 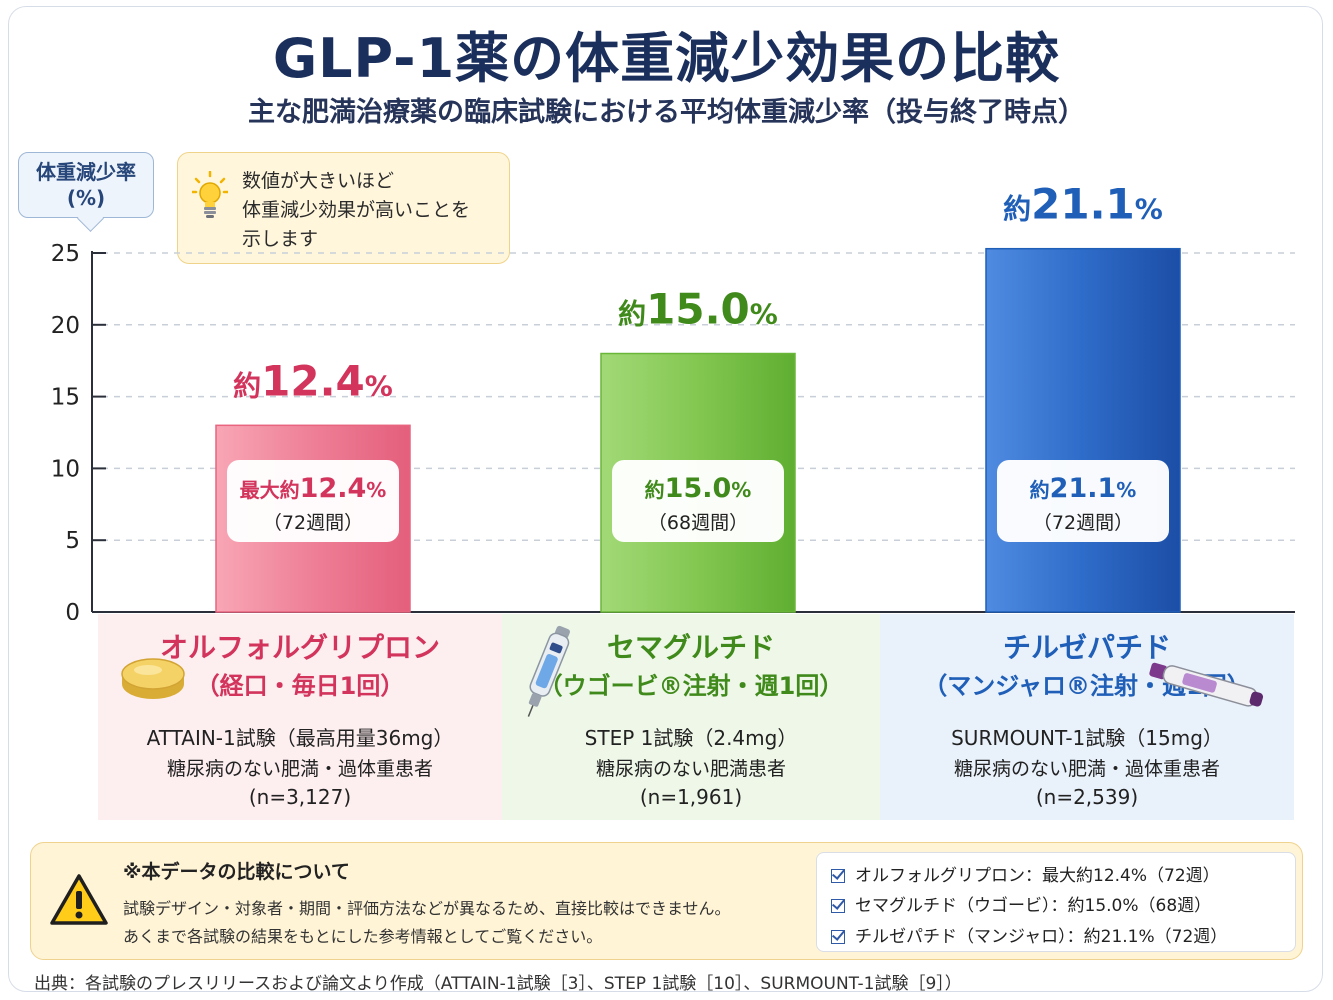 What do you see at coordinates (1086, 647) in the screenshot?
I see `drug-name: チルゼパチド` at bounding box center [1086, 647].